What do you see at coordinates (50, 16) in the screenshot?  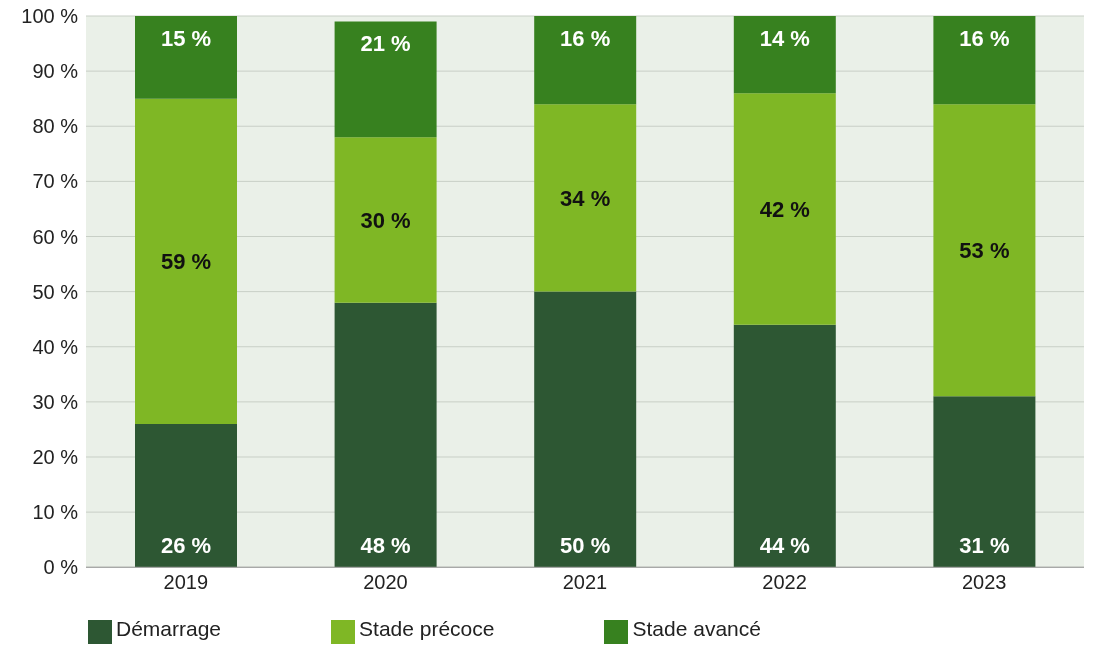 I see `y-tick-label: 100 %` at bounding box center [50, 16].